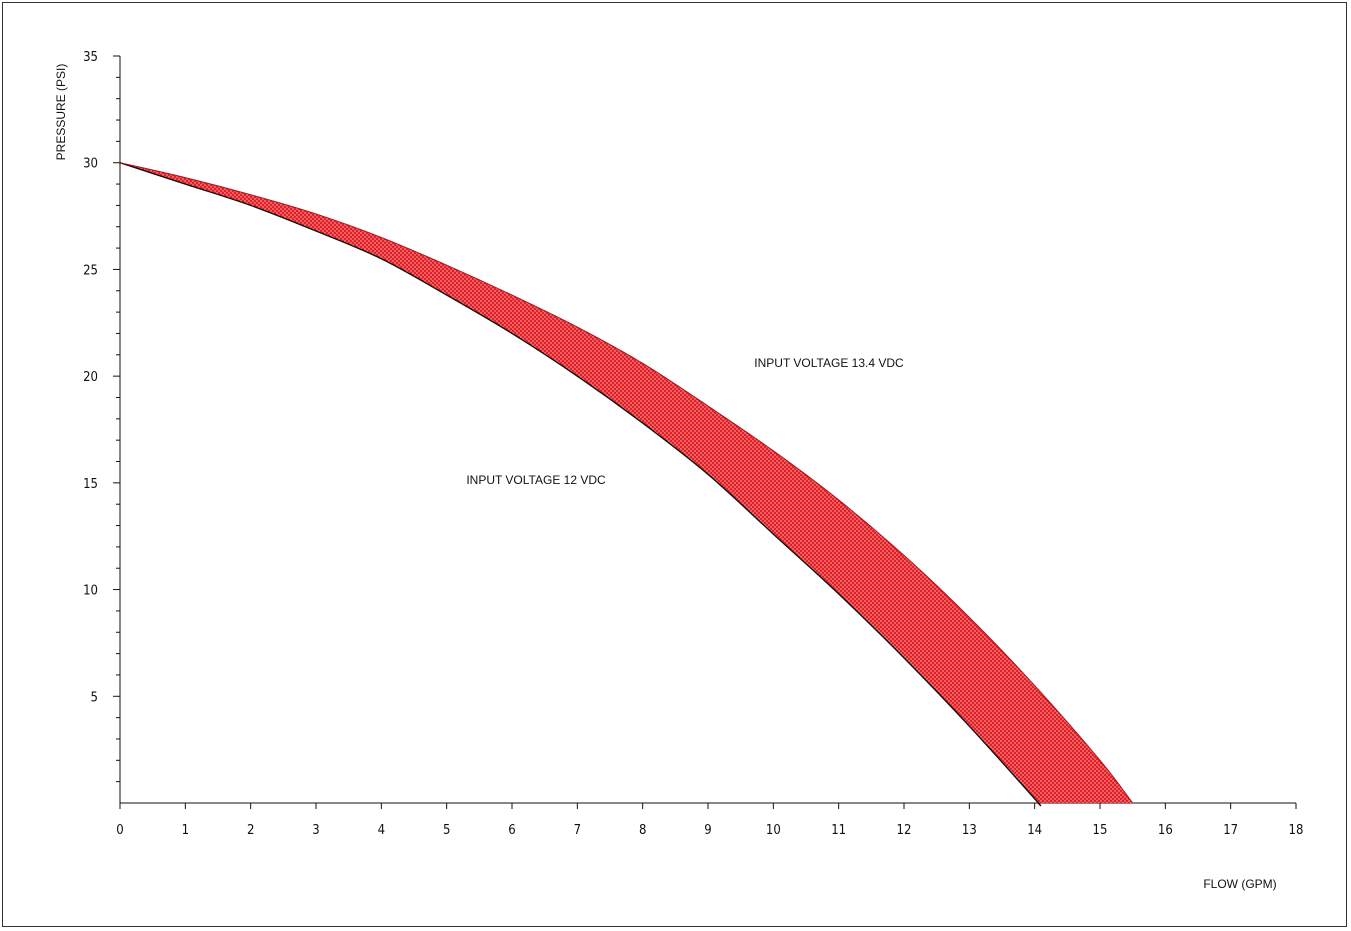 The width and height of the screenshot is (1351, 931). Describe the element at coordinates (577, 830) in the screenshot. I see `x-tick-label: 7` at that location.